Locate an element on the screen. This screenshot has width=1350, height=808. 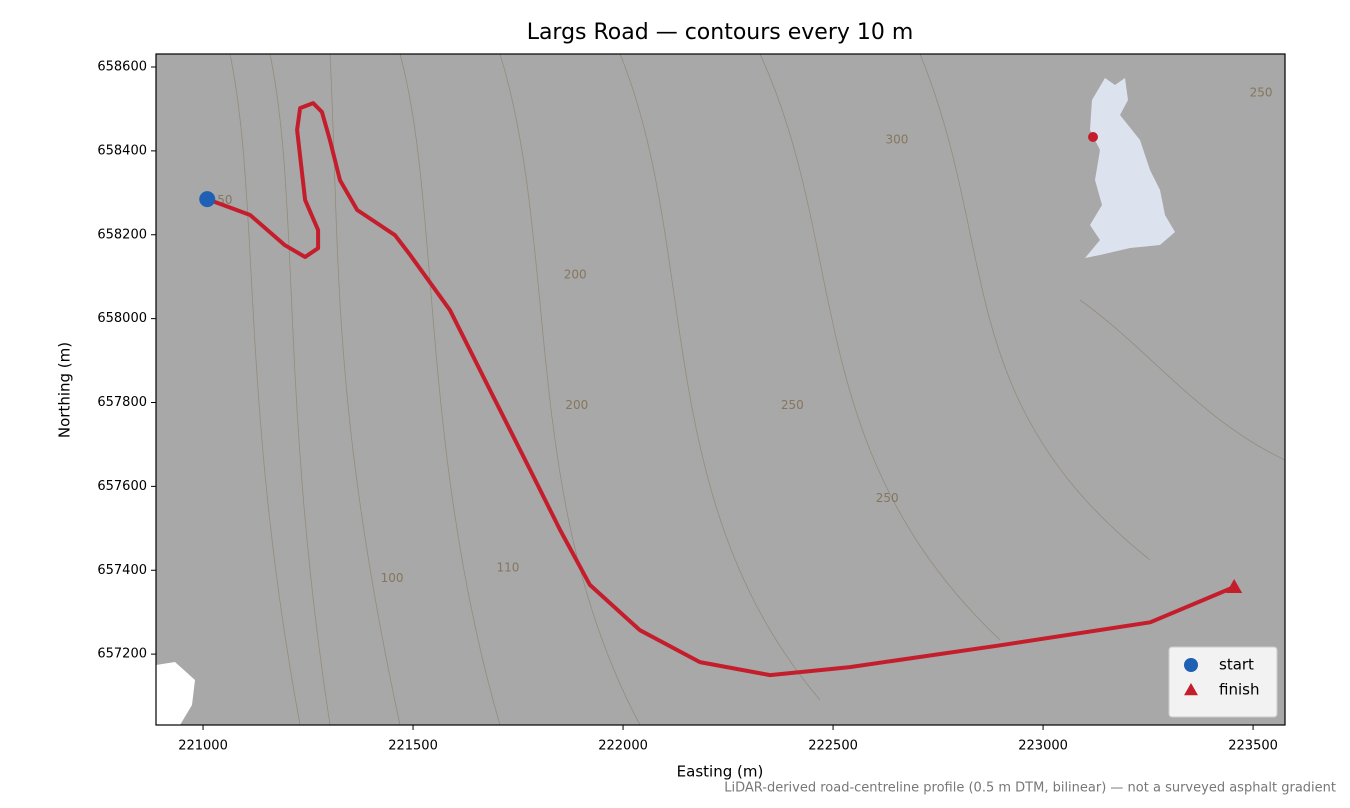
x-tick-label: 222500 is located at coordinates (833, 746).